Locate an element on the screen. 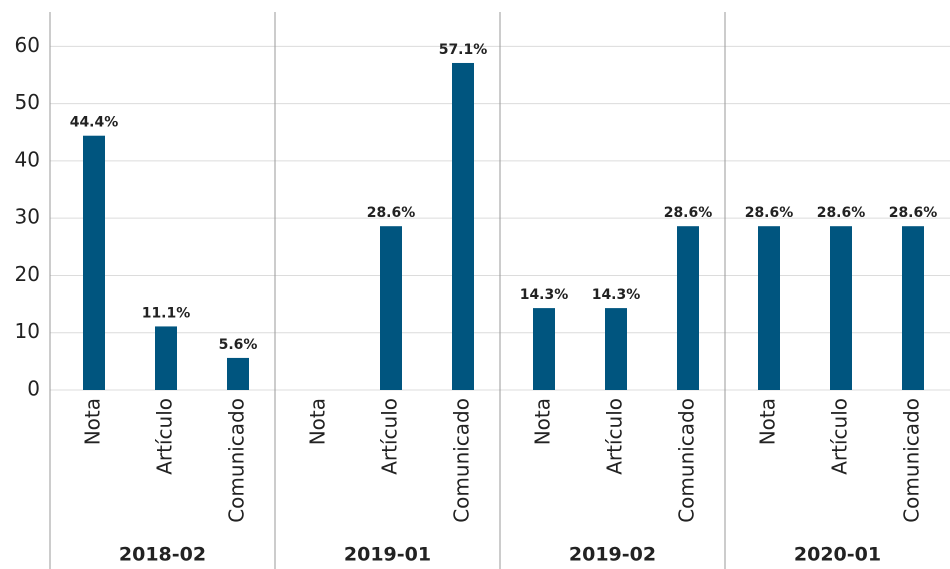 The width and height of the screenshot is (950, 569). y-tick-label: 50 is located at coordinates (27, 102).